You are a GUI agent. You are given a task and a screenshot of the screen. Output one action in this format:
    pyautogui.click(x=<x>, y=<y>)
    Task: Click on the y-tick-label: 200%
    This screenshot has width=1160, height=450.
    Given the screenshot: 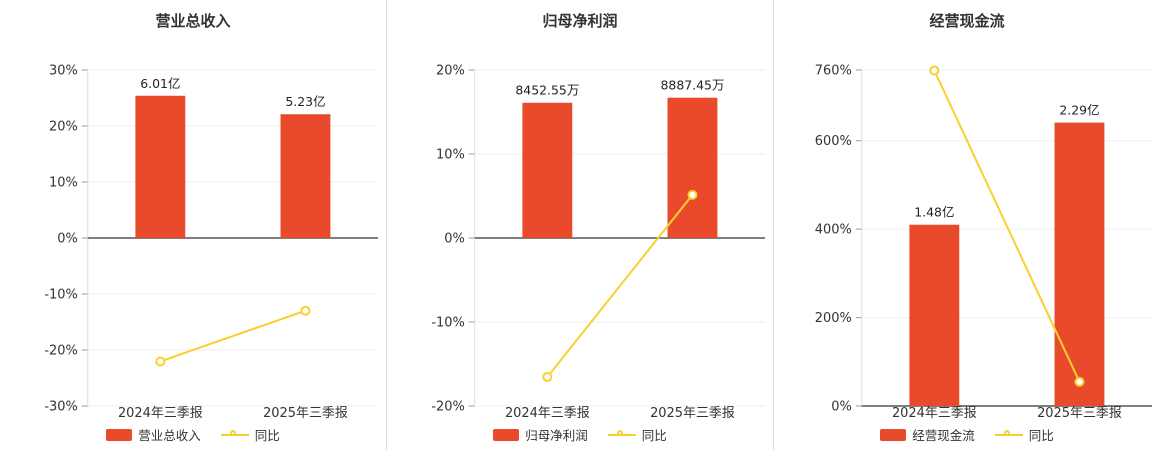 What is the action you would take?
    pyautogui.click(x=833, y=318)
    